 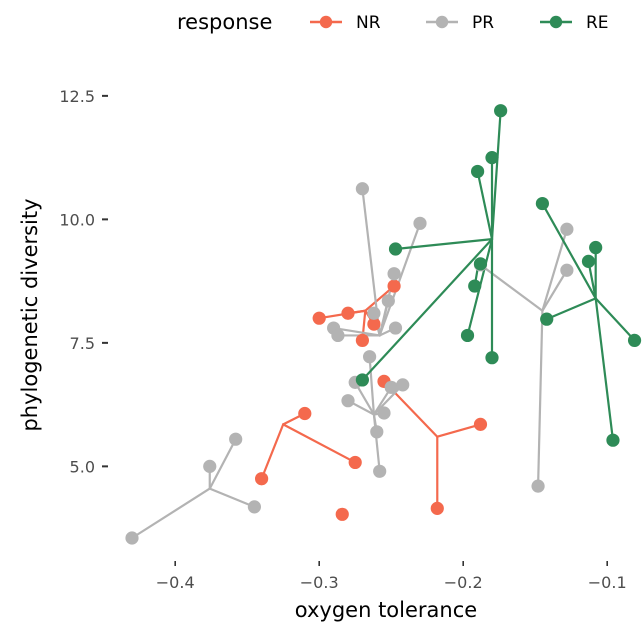 I want to click on y-tick-label: 12.5, so click(x=77, y=96).